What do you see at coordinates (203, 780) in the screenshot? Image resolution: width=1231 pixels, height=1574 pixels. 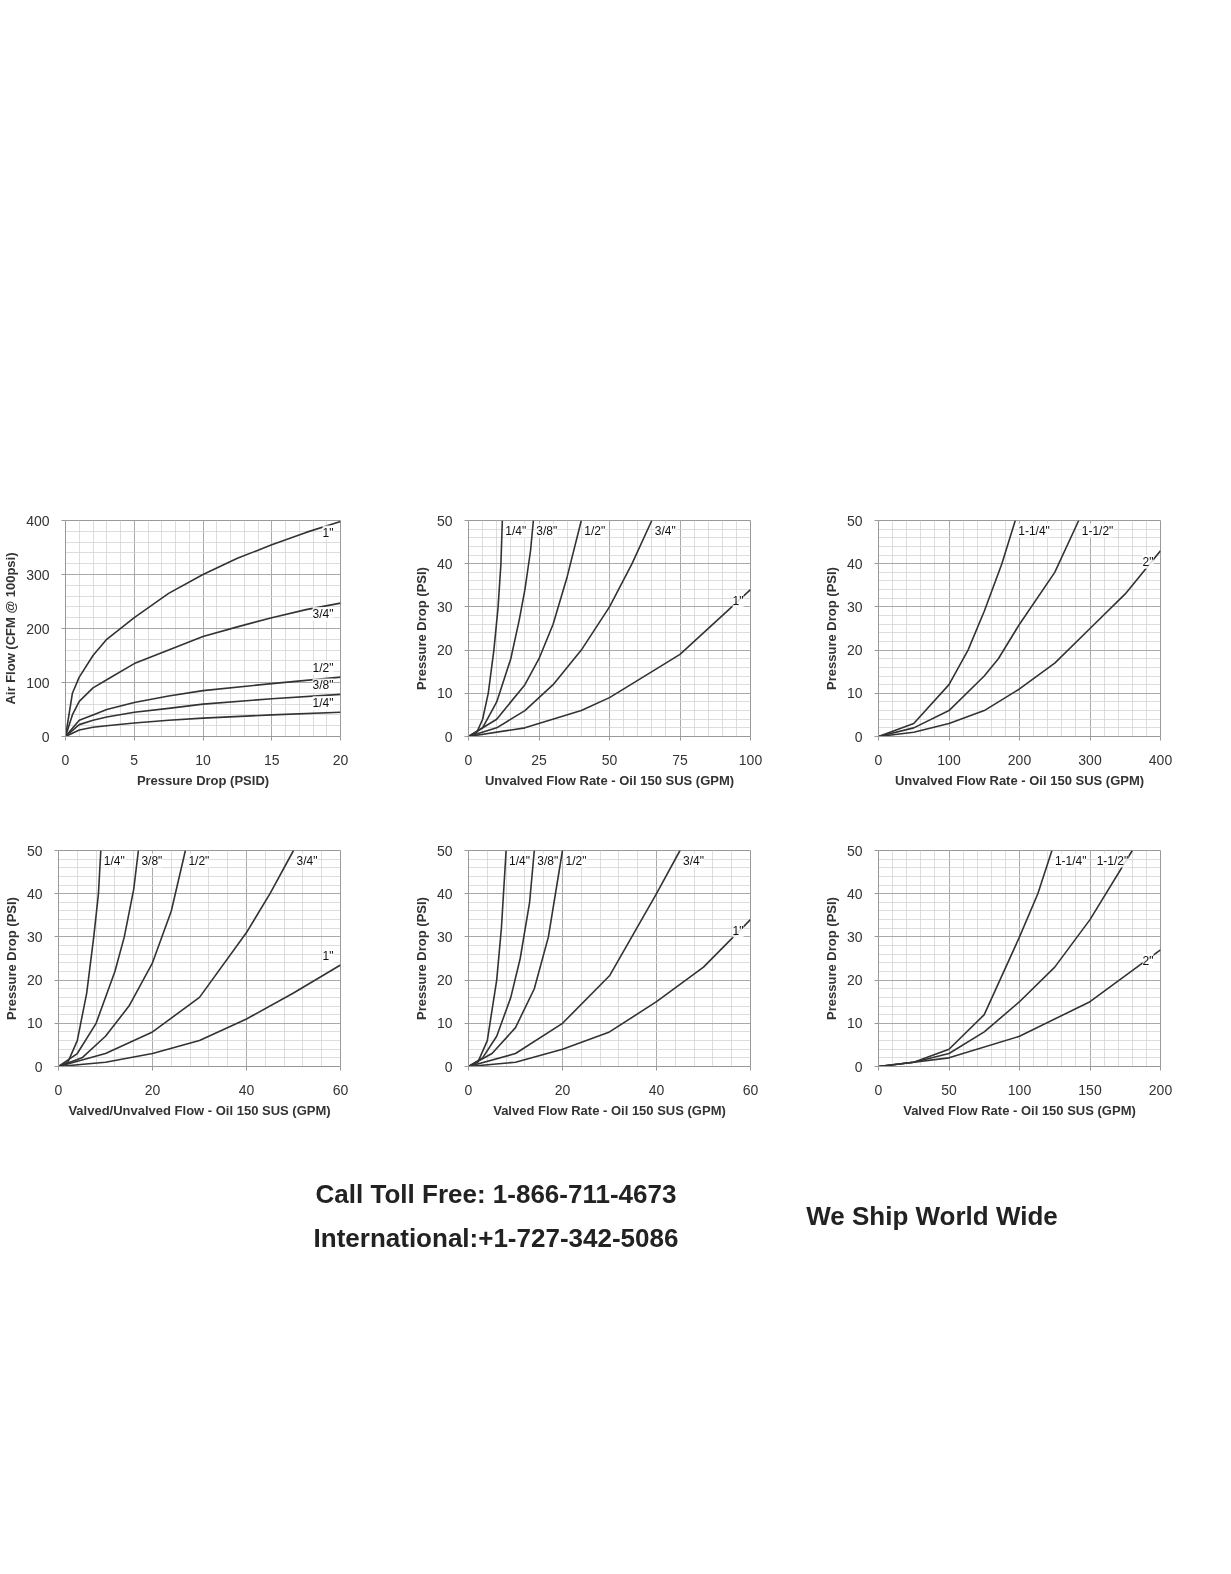 I see `x-axis-title: Pressure Drop (PSID)` at bounding box center [203, 780].